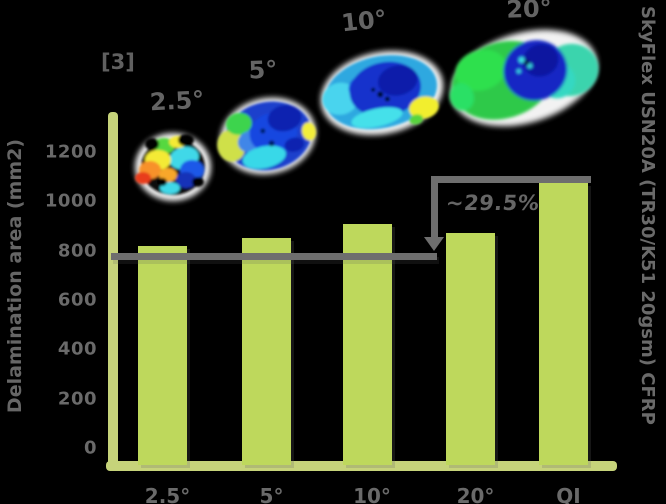 The height and width of the screenshot is (504, 666). I want to click on inset-label: 10°, so click(364, 21).